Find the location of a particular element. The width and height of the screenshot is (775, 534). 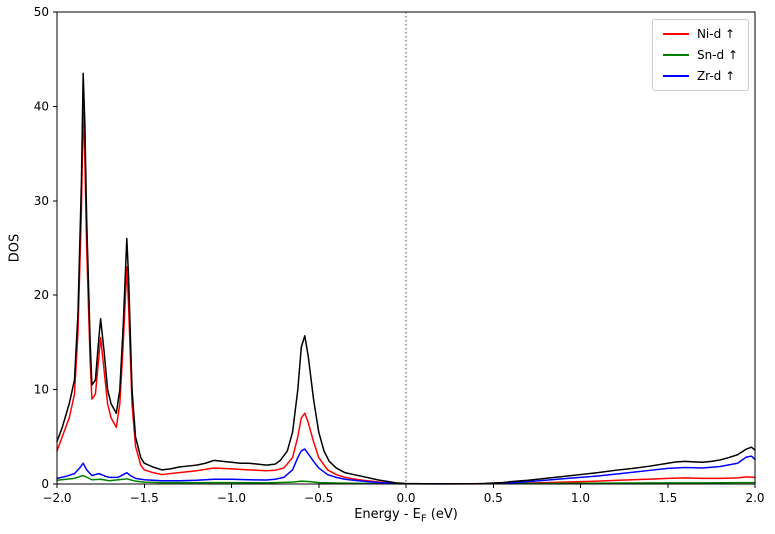

legend-entry-sn-d-up: Sn-d ↑ is located at coordinates (700, 55).